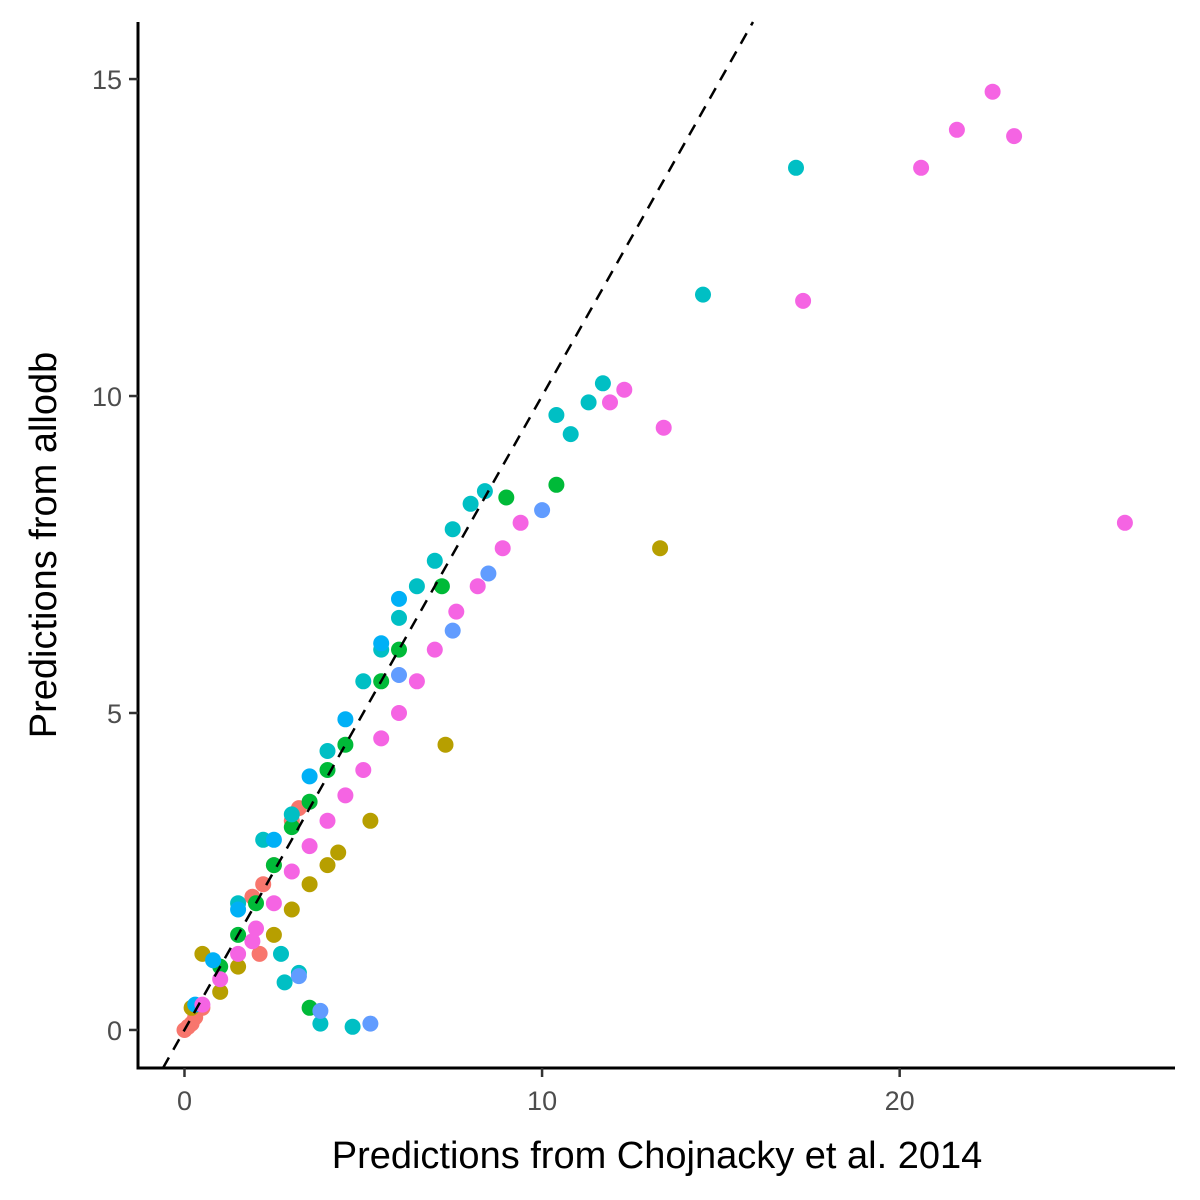 The image size is (1200, 1200). What do you see at coordinates (542, 1101) in the screenshot?
I see `x-tick-label: 10` at bounding box center [542, 1101].